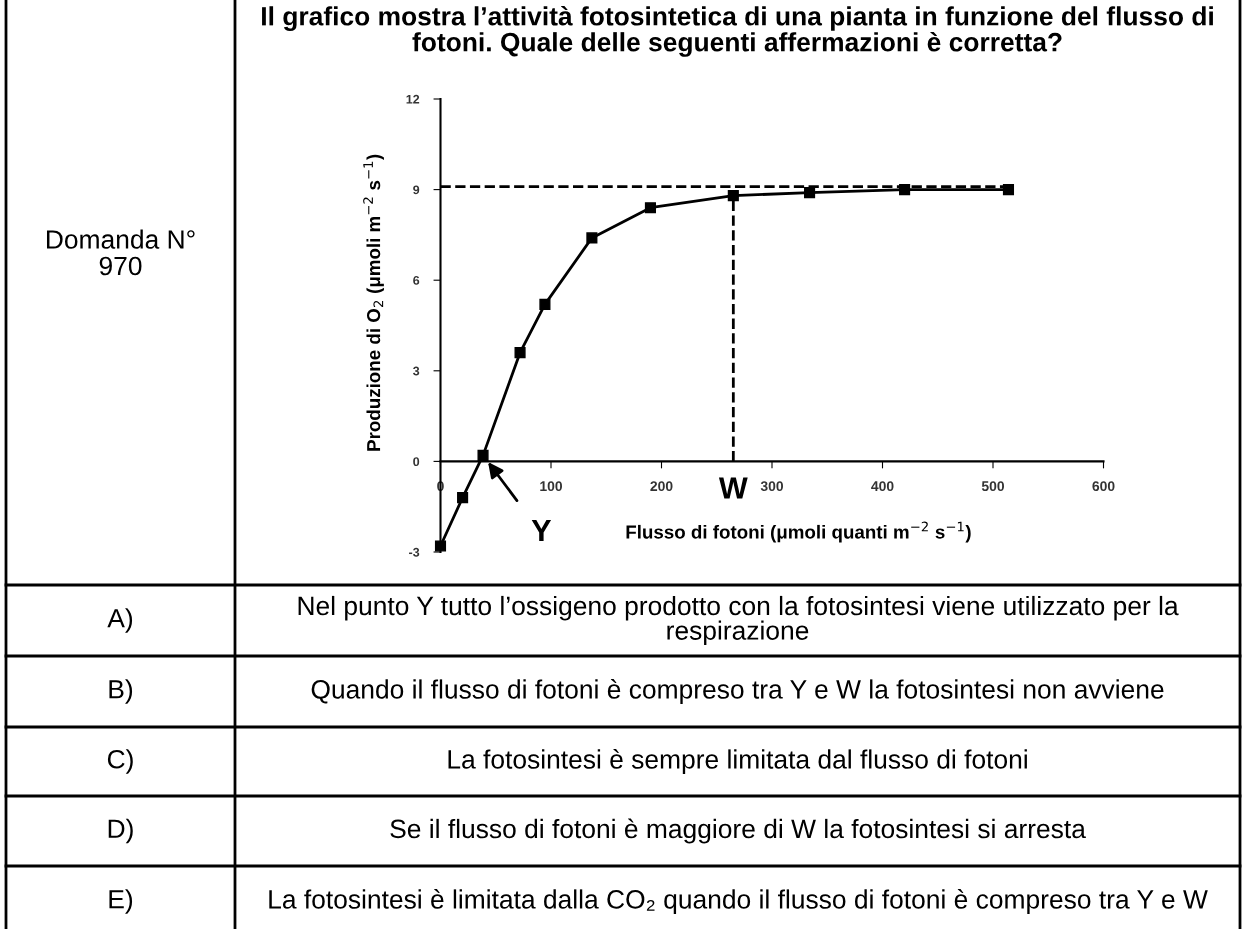 This screenshot has width=1243, height=929. I want to click on text: Se il flusso di fotoni è maggiore di W la fotosintesi si arresta, so click(738, 831).